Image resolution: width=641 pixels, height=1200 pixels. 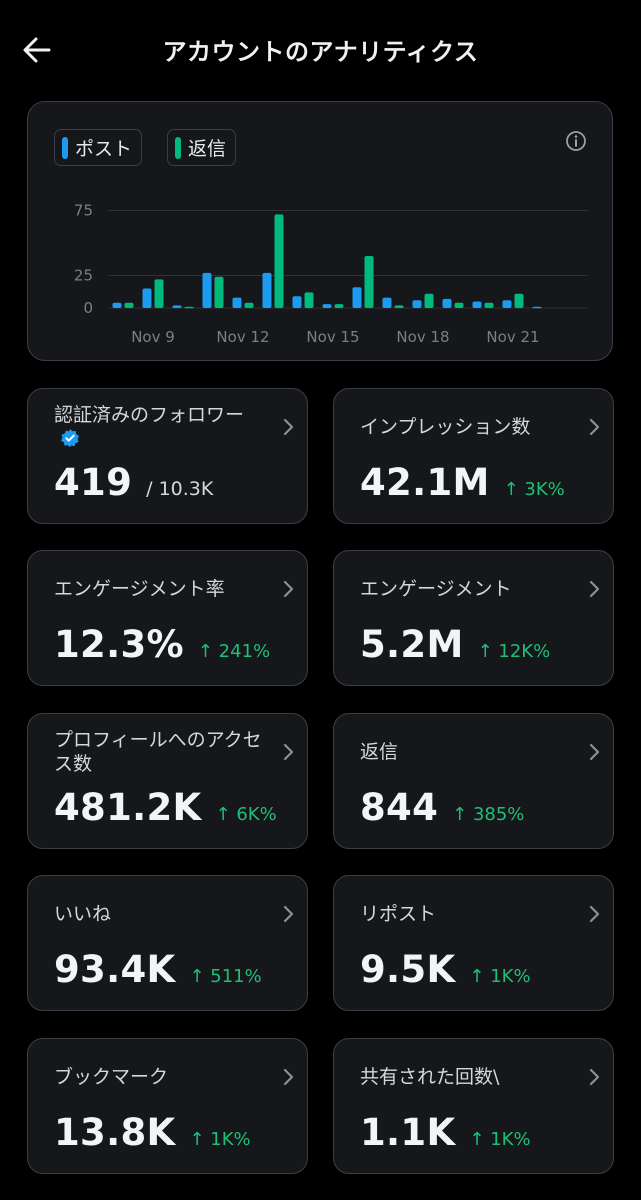 I want to click on x-tick-label: Nov 18, so click(x=422, y=337).